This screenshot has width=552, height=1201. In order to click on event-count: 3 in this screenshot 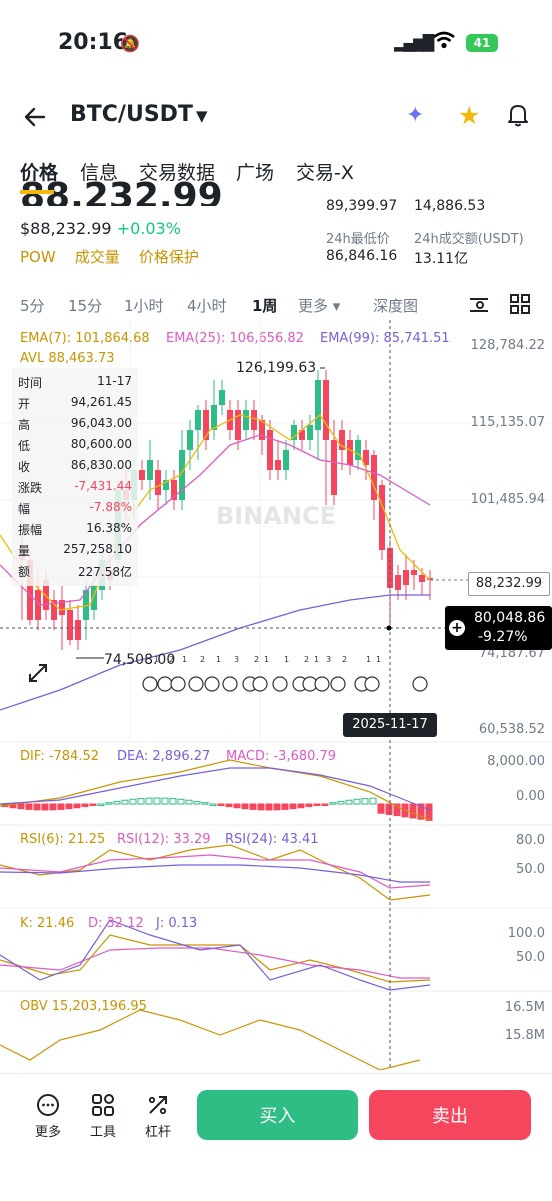, I will do `click(236, 659)`.